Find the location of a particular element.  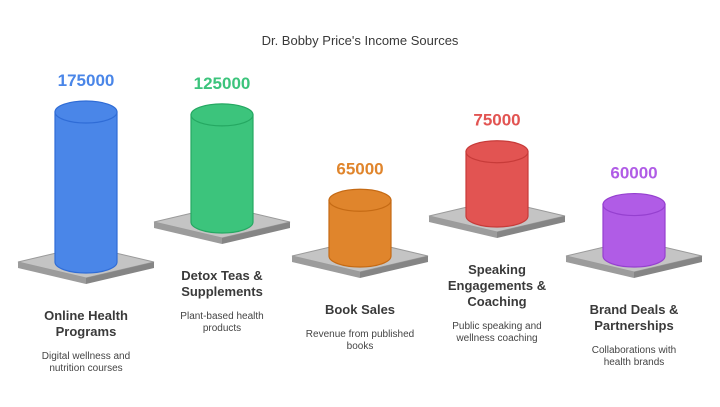

value-label: 125000 is located at coordinates (222, 83).